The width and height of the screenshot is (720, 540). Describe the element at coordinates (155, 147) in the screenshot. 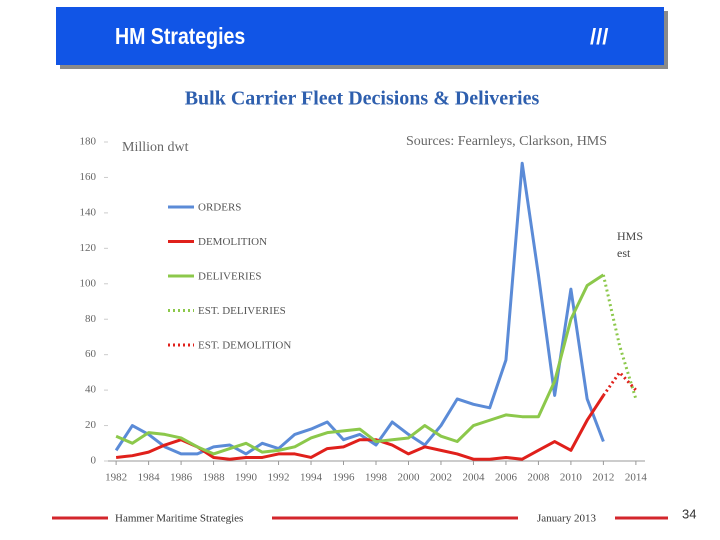

I see `y-axis-label: Million dwt` at that location.